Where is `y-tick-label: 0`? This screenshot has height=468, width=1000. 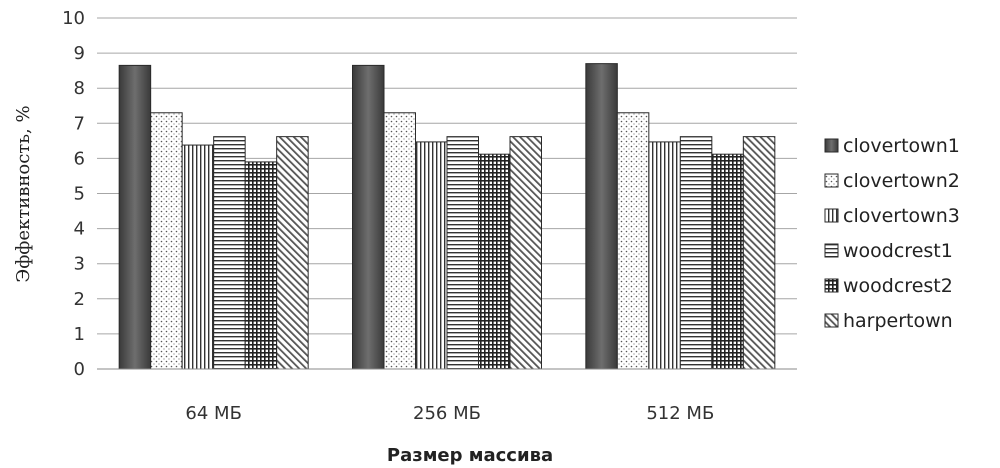 y-tick-label: 0 is located at coordinates (79, 369).